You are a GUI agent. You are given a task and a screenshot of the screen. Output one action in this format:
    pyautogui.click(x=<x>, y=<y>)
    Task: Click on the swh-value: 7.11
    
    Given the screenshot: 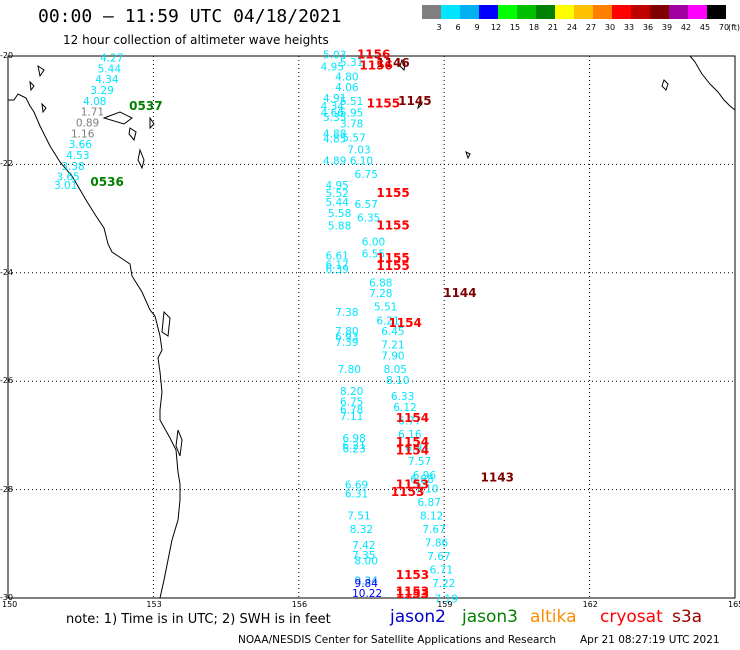 What is the action you would take?
    pyautogui.click(x=351, y=417)
    